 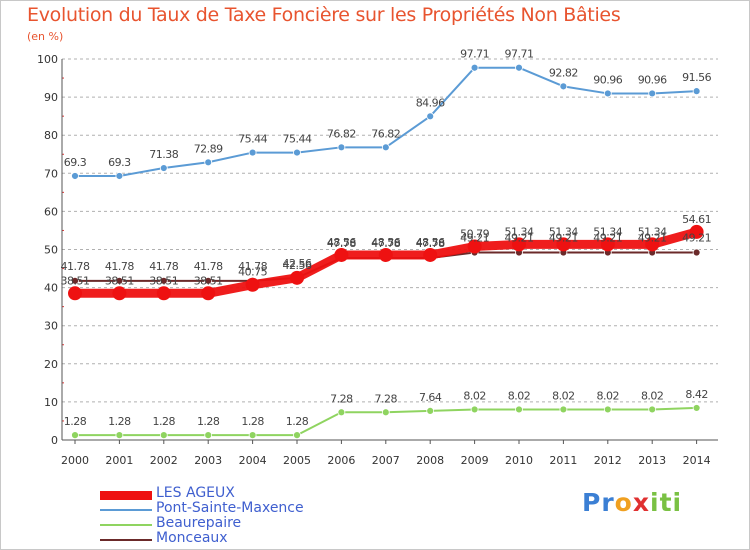 I want to click on x-tick-label: 2008, so click(x=430, y=460).